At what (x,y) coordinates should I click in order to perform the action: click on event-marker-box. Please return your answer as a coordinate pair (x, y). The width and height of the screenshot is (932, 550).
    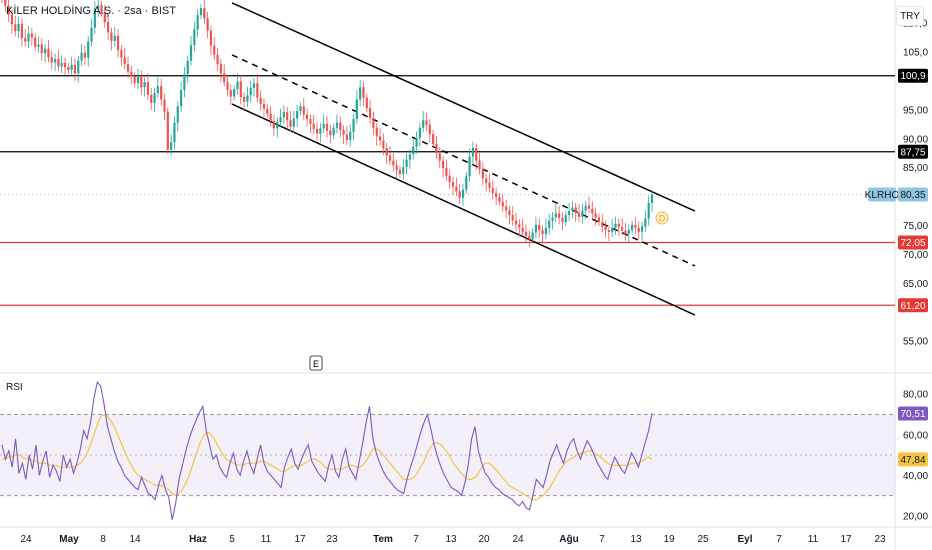
    Looking at the image, I should click on (316, 363).